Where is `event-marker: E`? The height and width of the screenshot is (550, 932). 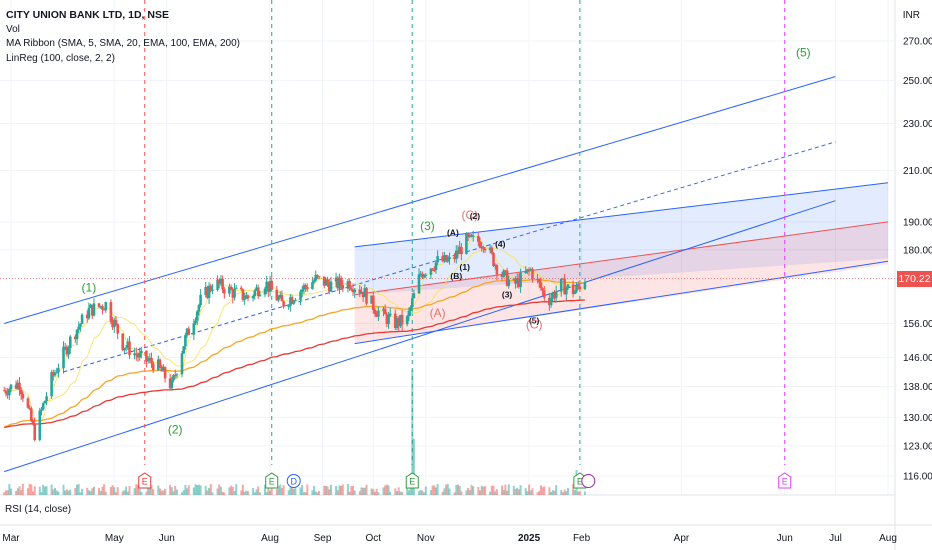 event-marker: E is located at coordinates (785, 480).